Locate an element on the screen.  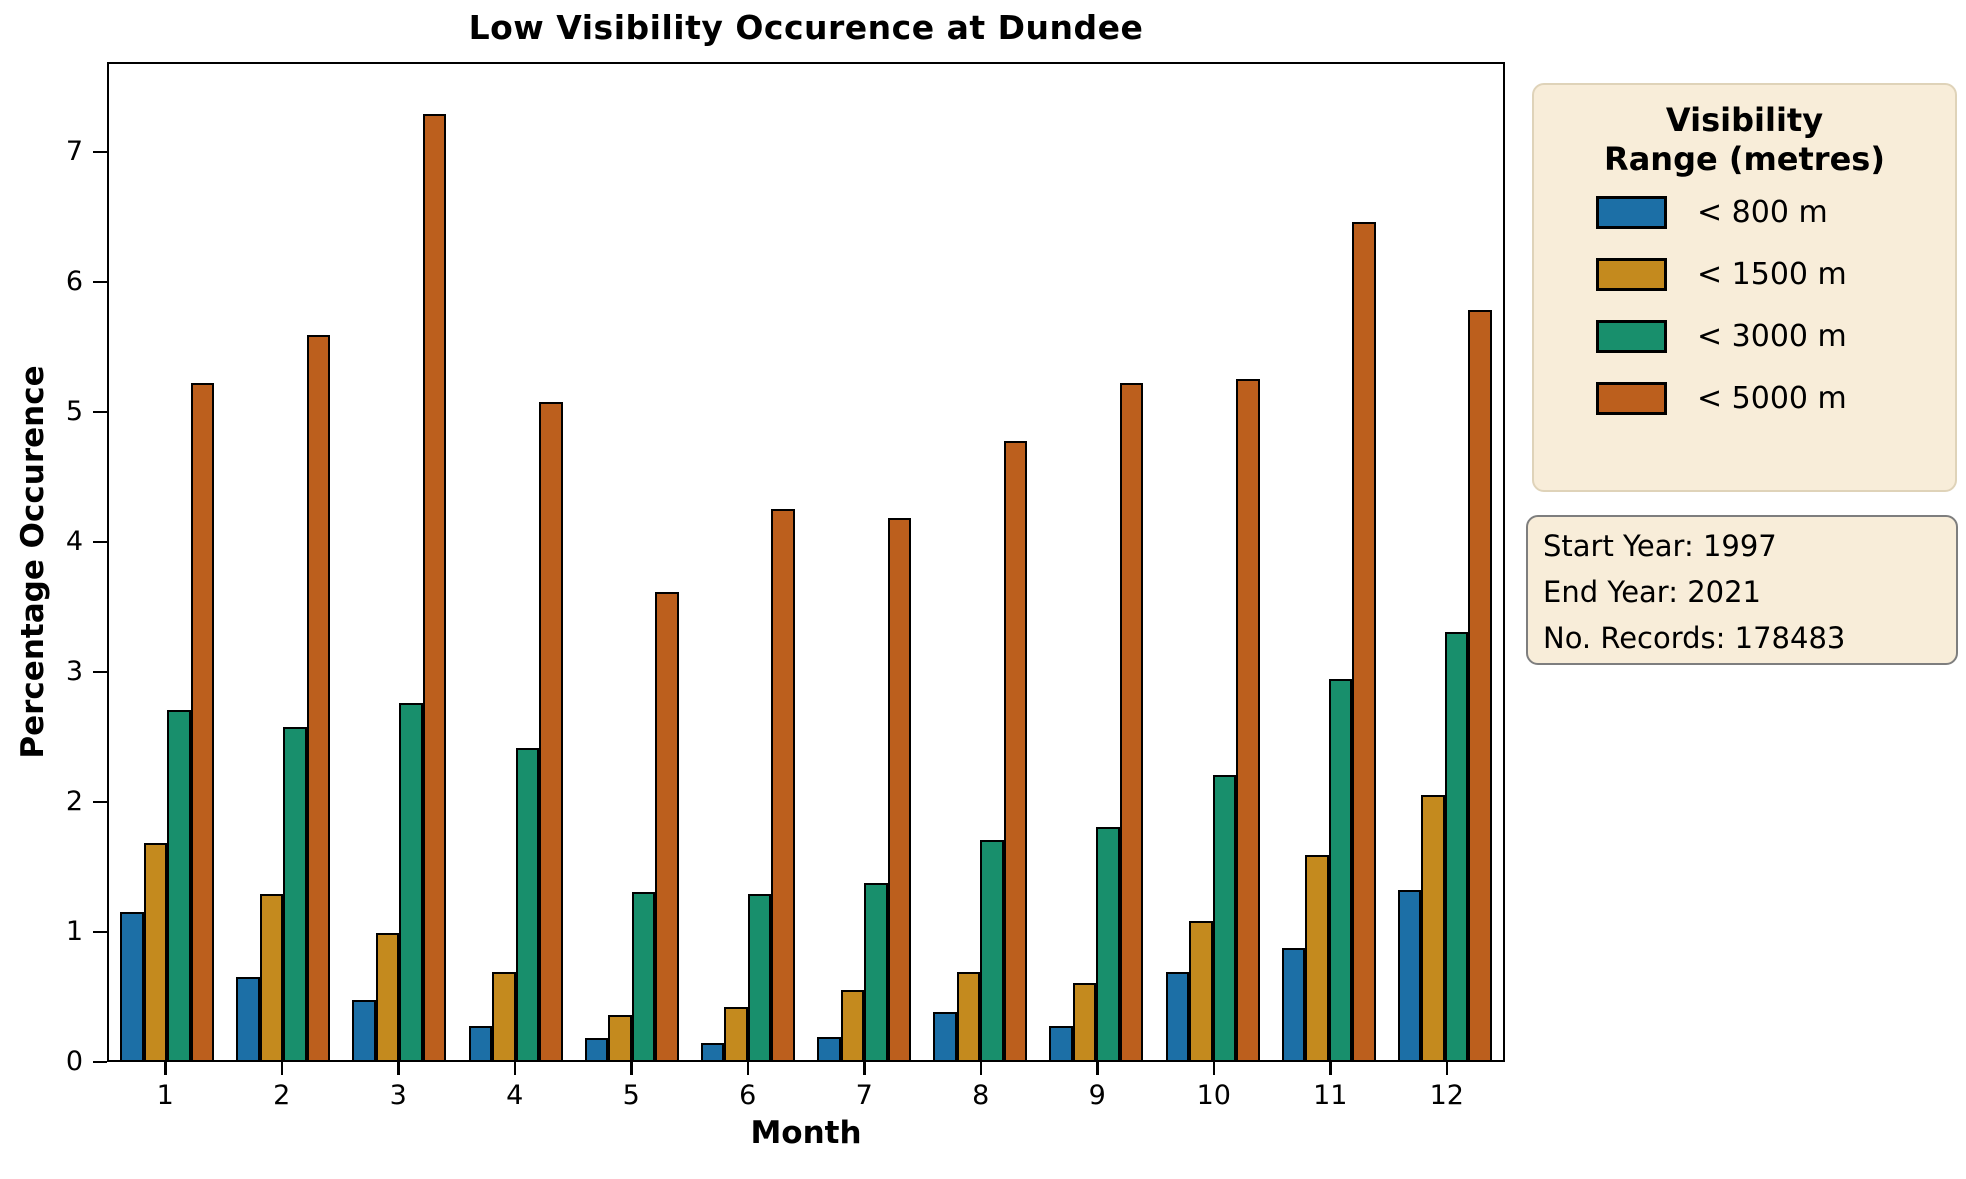
x-tick-label: 10 is located at coordinates (1213, 1095).